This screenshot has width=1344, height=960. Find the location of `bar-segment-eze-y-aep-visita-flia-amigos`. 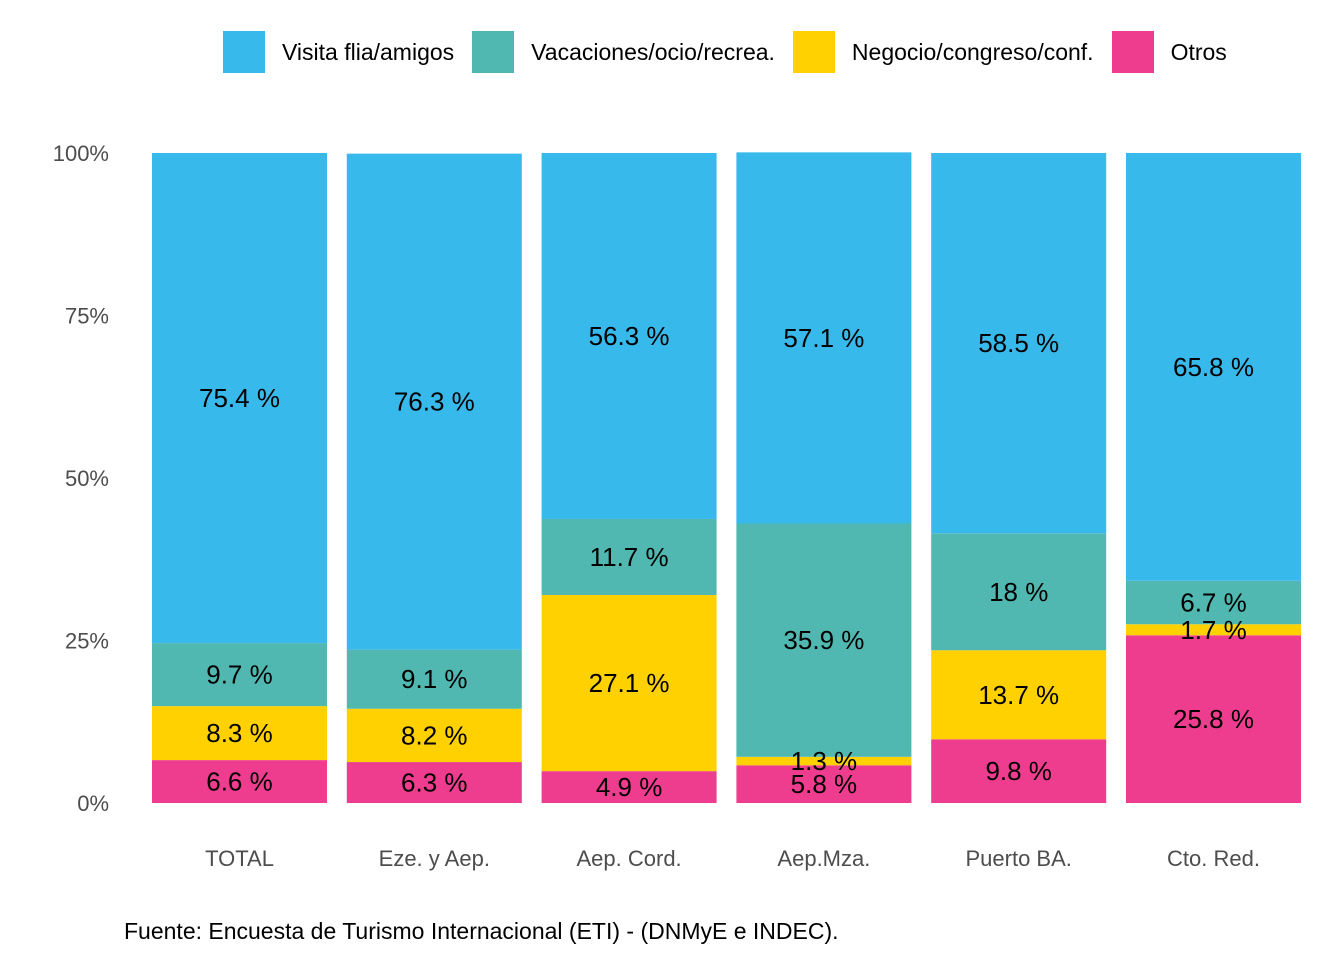

bar-segment-eze-y-aep-visita-flia-amigos is located at coordinates (434, 401).